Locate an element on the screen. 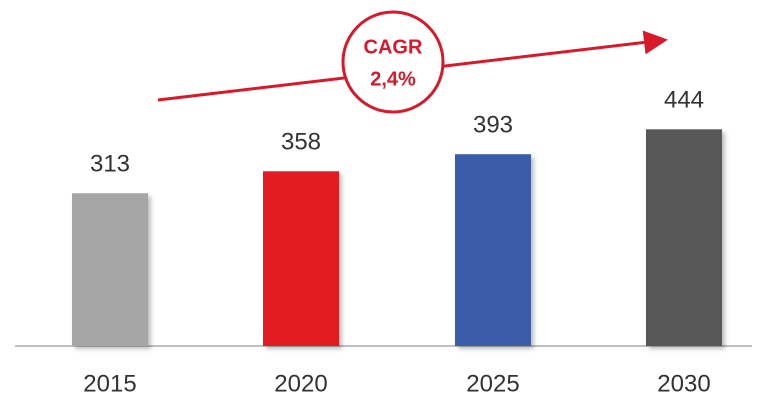 Image resolution: width=766 pixels, height=400 pixels. cagr-circle is located at coordinates (393, 62).